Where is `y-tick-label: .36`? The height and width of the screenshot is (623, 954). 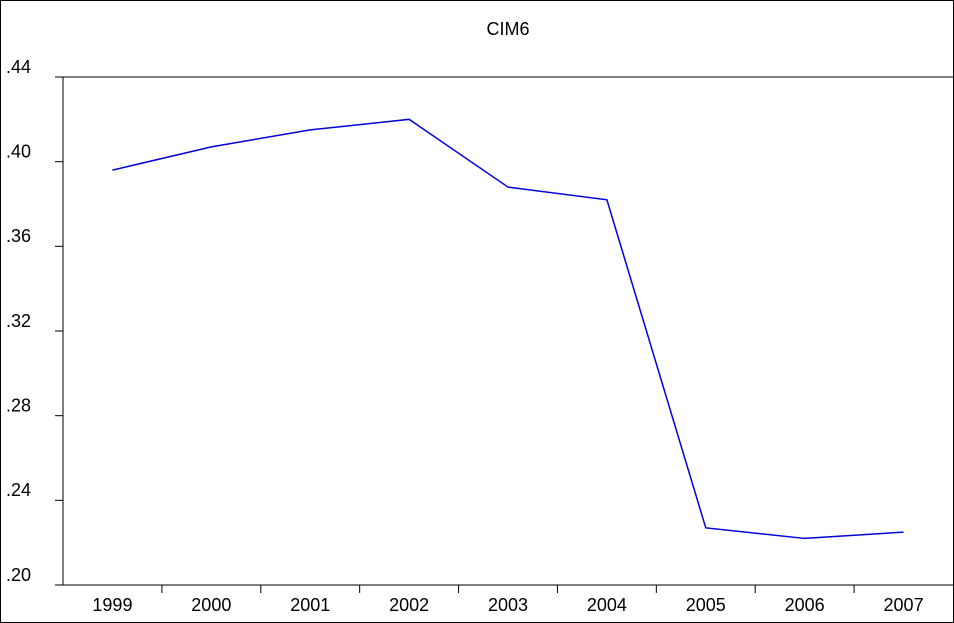
y-tick-label: .36 is located at coordinates (18, 236).